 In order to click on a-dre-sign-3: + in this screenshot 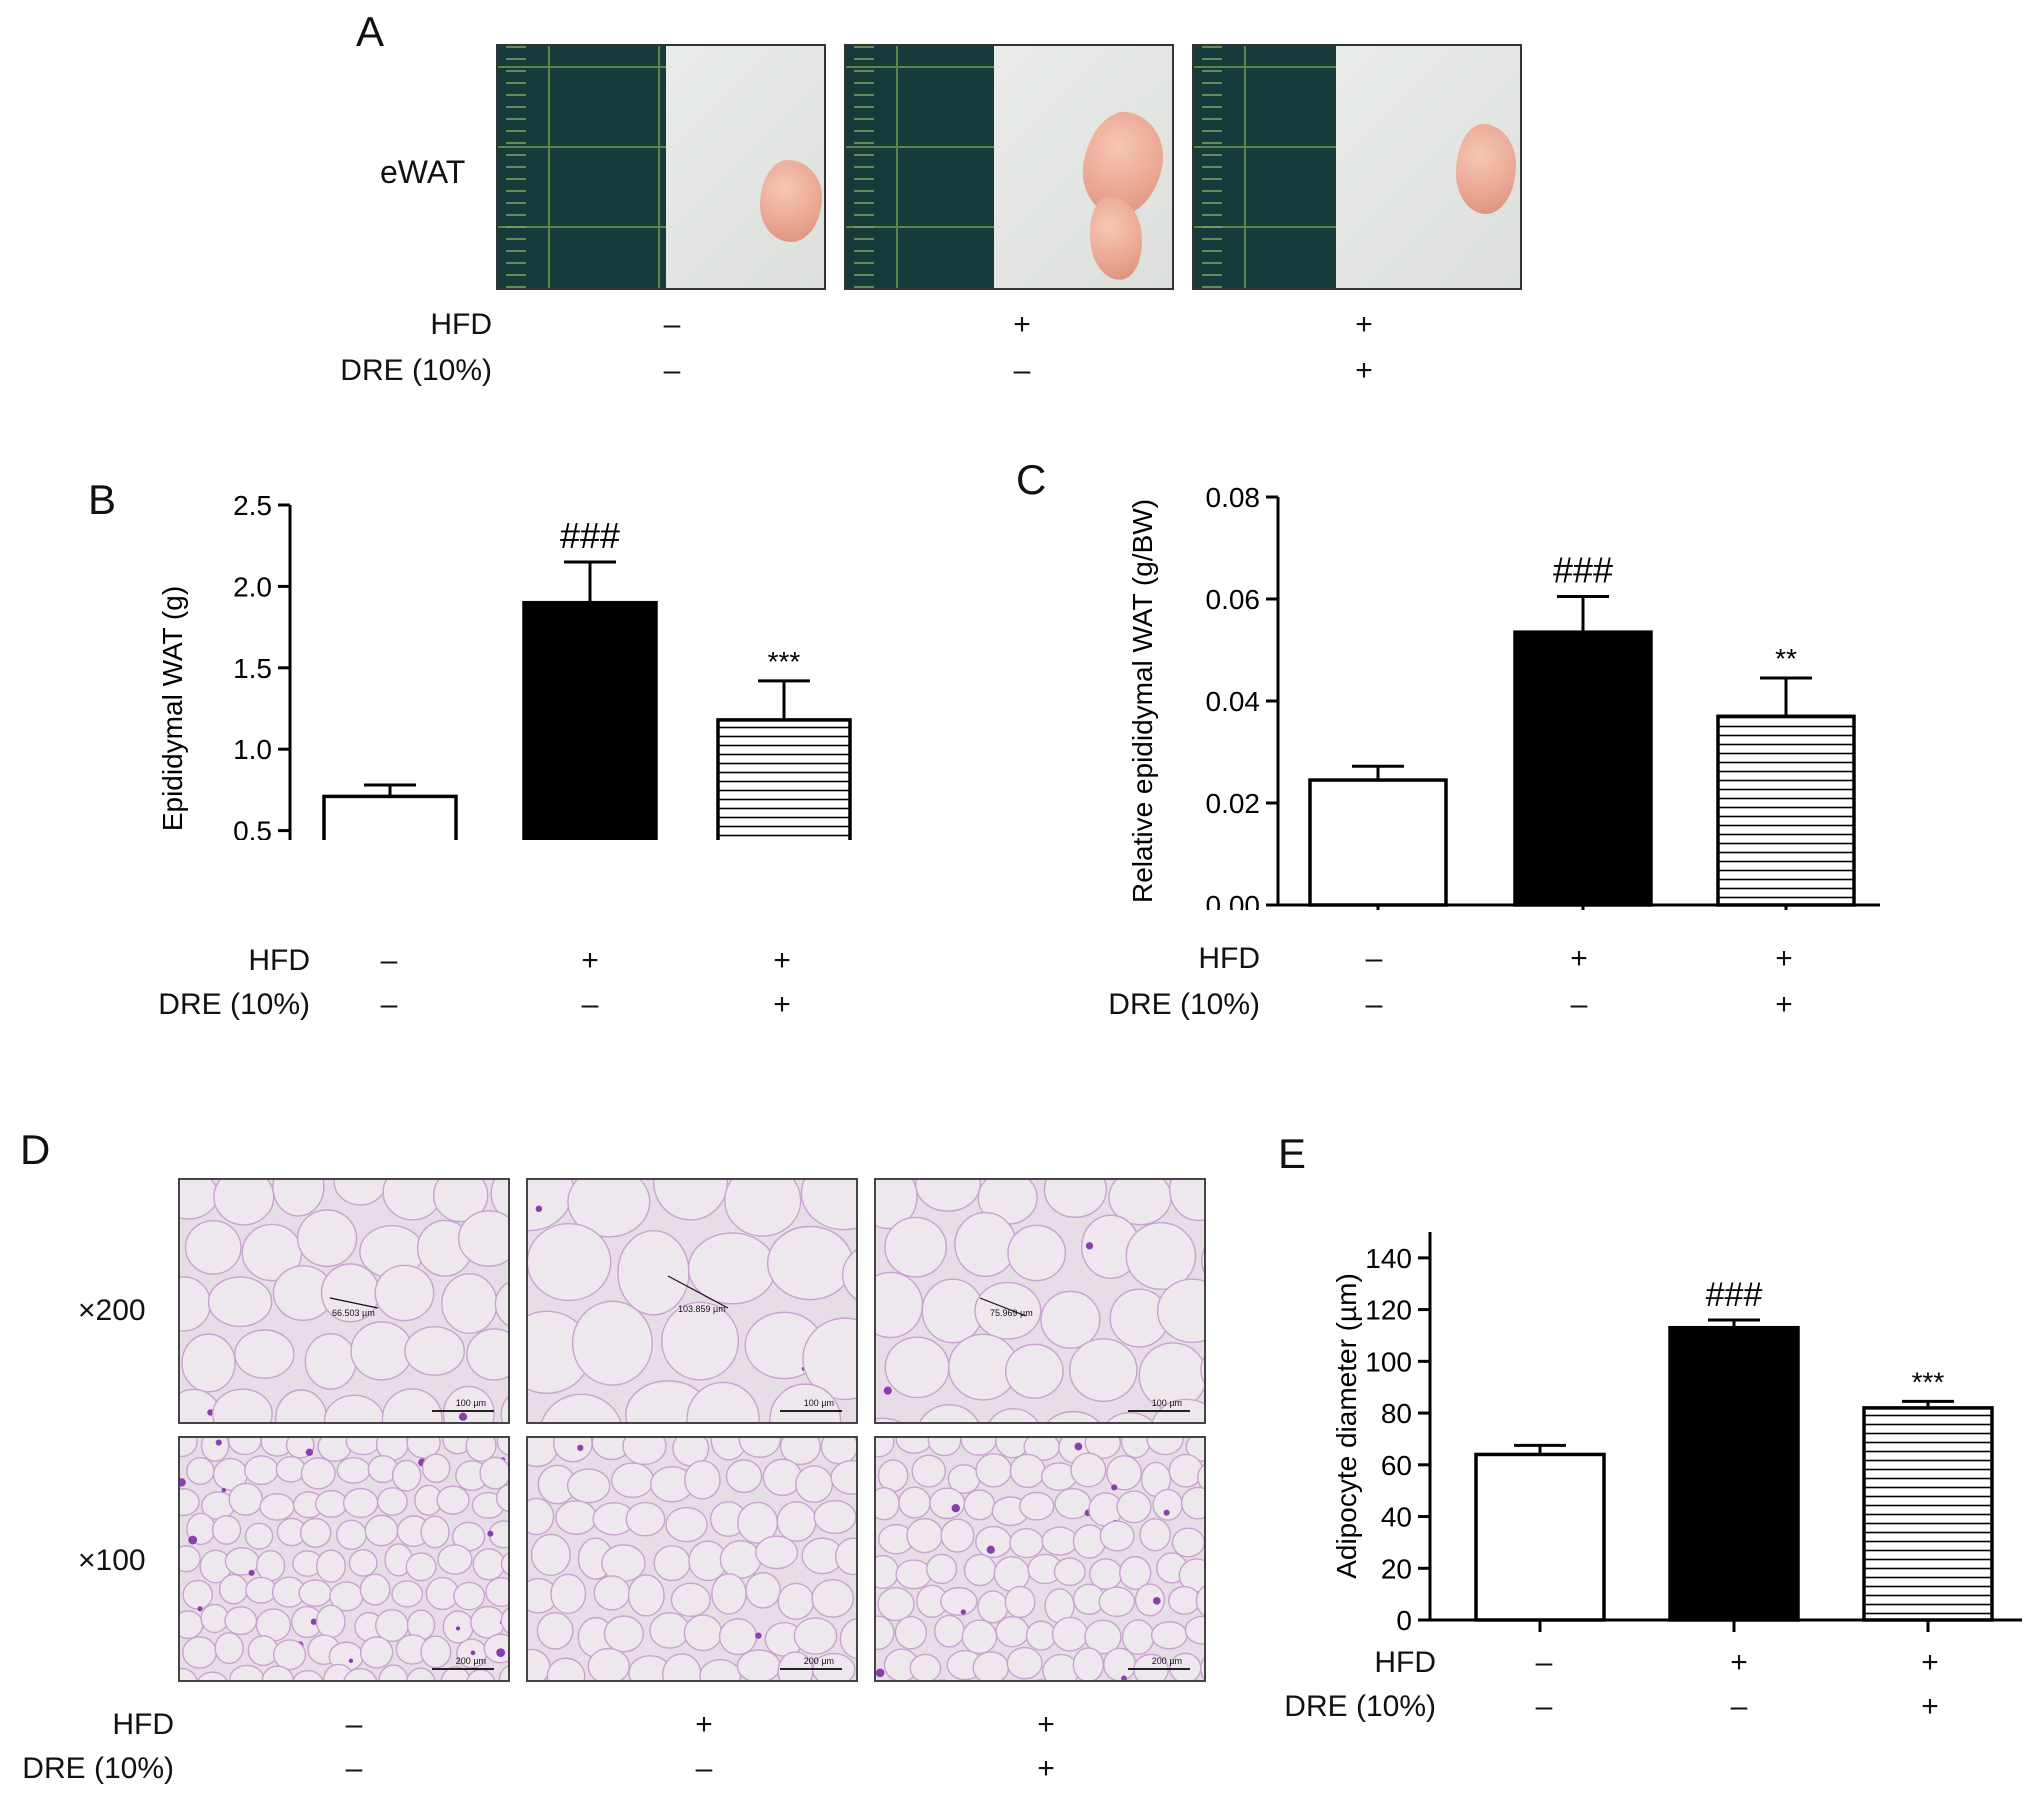, I will do `click(1364, 370)`.